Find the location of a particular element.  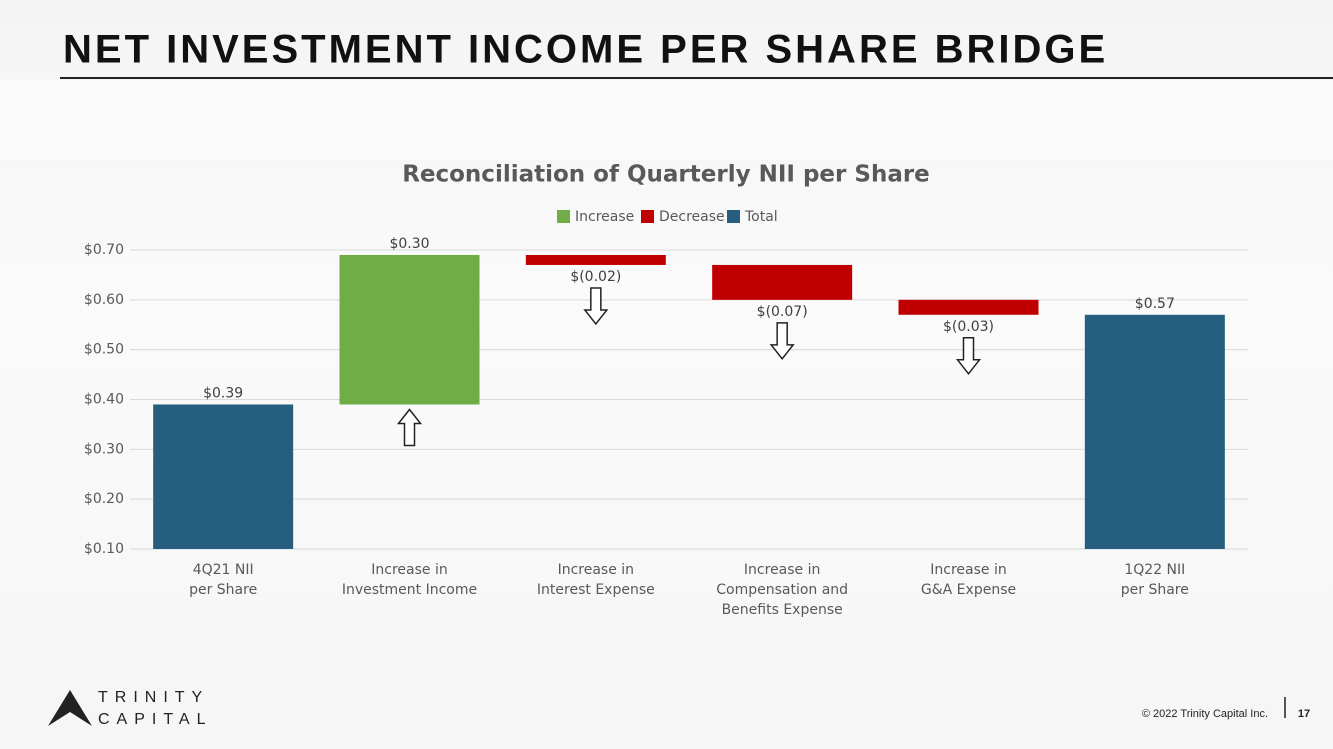

slide-title: NET INVESTMENT INCOME PER SHARE BRIDGE is located at coordinates (585, 50).